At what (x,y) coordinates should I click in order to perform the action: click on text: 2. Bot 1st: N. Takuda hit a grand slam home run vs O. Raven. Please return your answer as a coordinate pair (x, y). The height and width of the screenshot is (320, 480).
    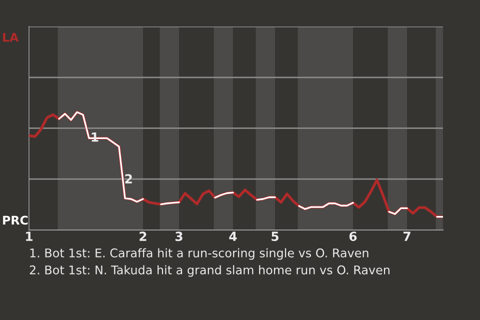
    Looking at the image, I should click on (210, 271).